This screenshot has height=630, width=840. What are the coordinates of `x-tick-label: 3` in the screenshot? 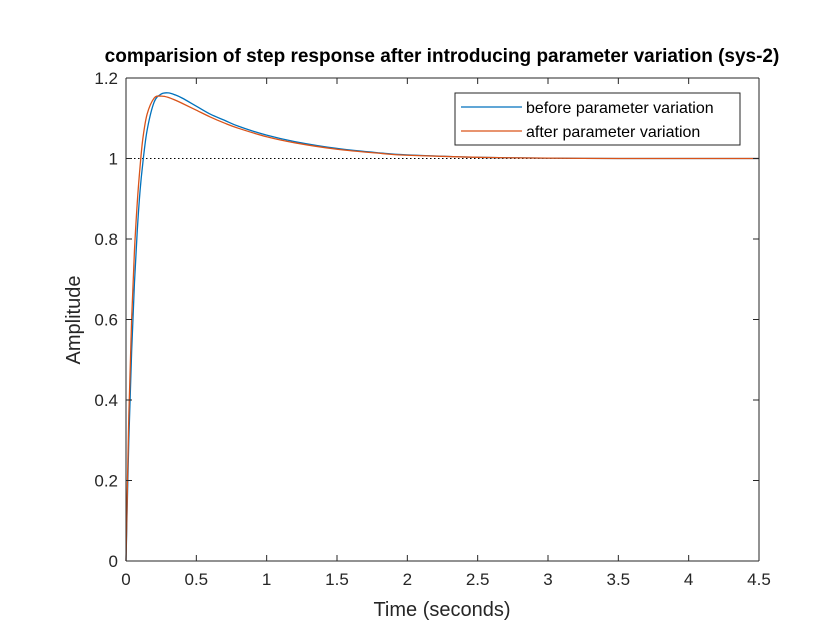 It's located at (547, 579).